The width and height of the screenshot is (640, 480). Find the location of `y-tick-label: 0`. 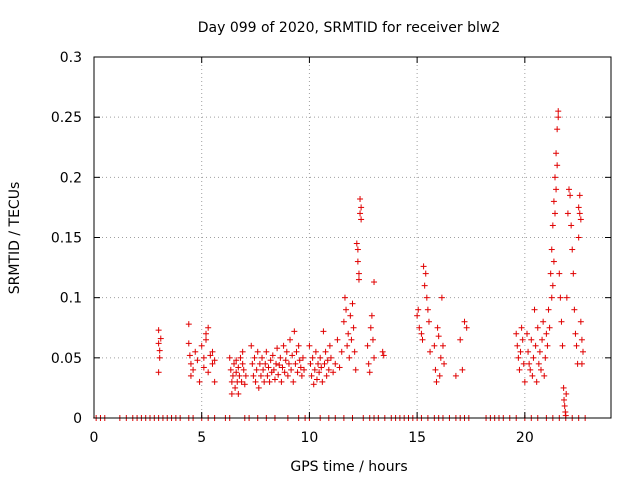

y-tick-label: 0 is located at coordinates (77, 419).